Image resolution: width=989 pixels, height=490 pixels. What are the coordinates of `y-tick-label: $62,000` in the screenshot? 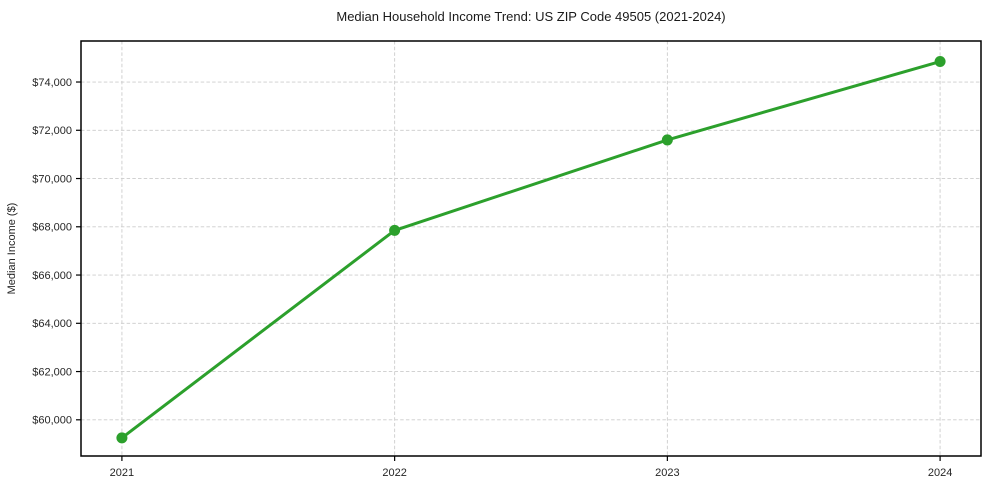 It's located at (52, 372).